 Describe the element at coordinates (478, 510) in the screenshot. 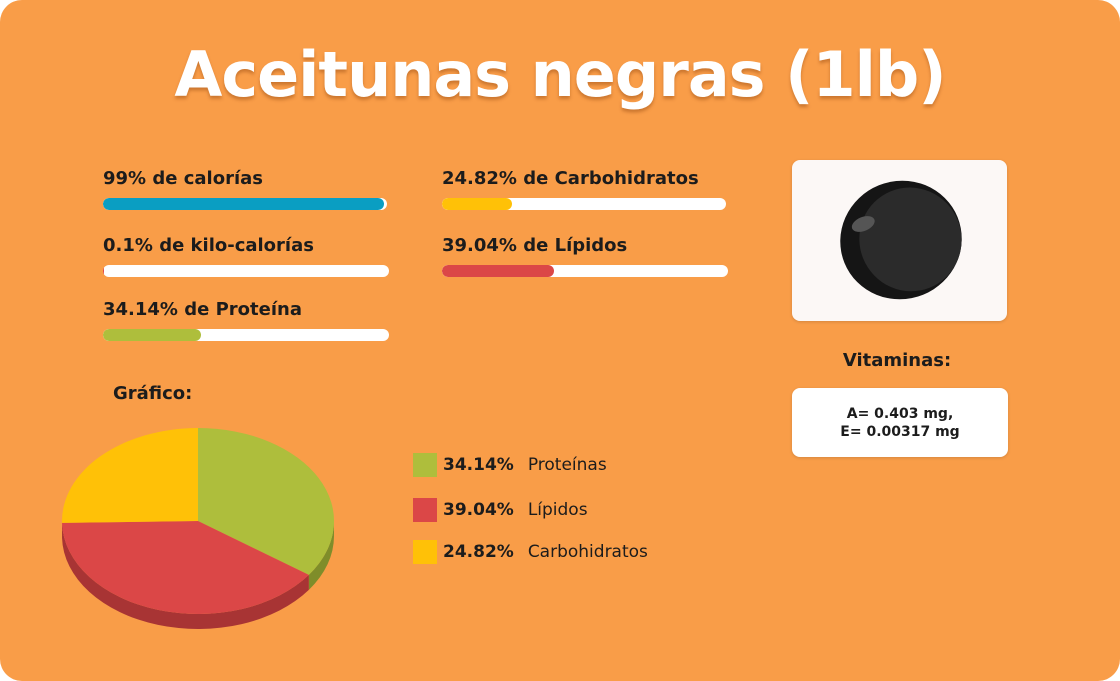

I see `legend-percent: 39.04%` at that location.